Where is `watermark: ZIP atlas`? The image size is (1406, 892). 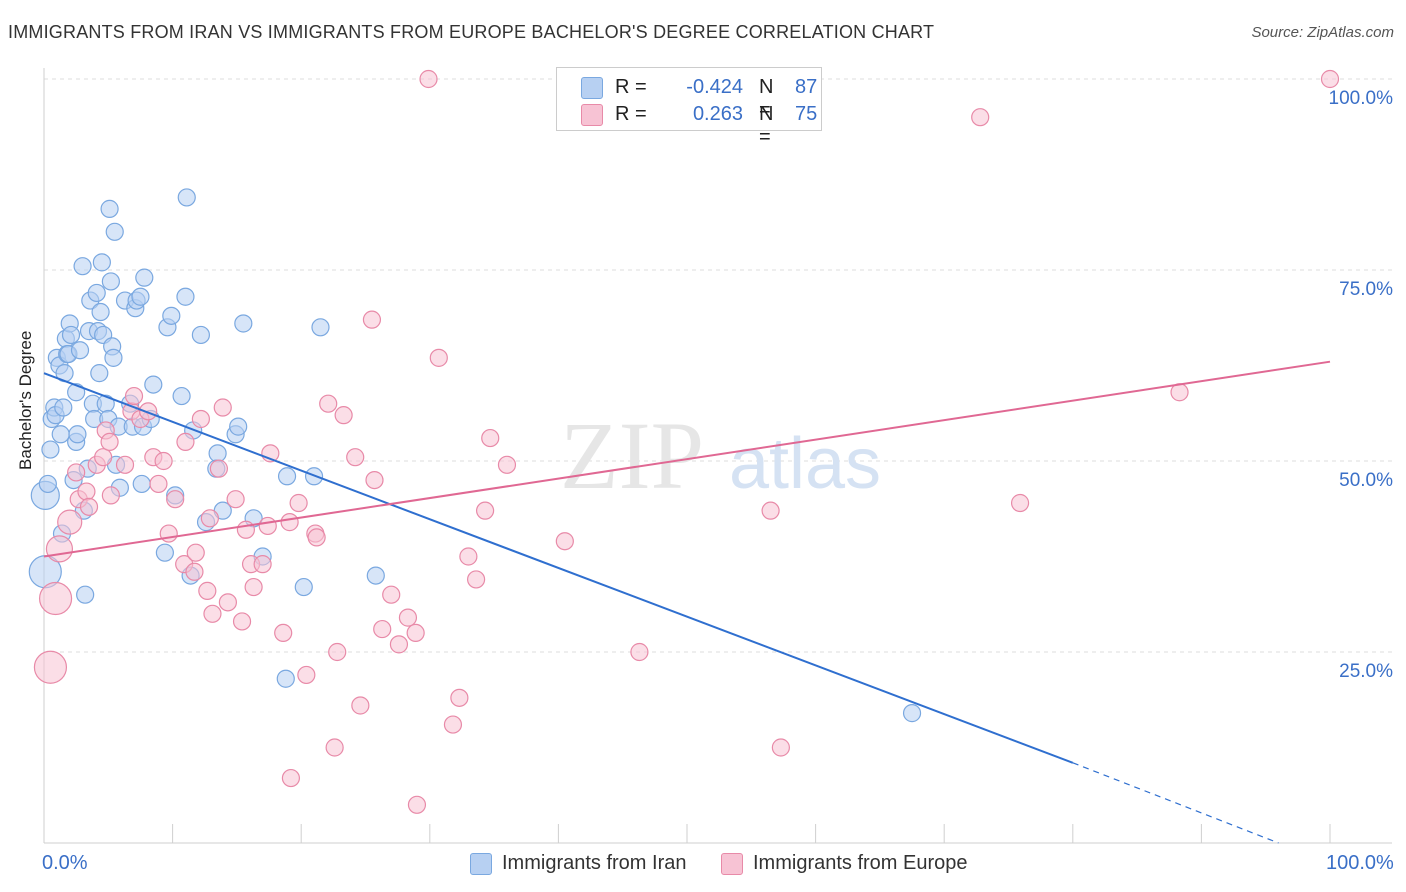
watermark: ZIP atlas is located at coordinates (720, 455).